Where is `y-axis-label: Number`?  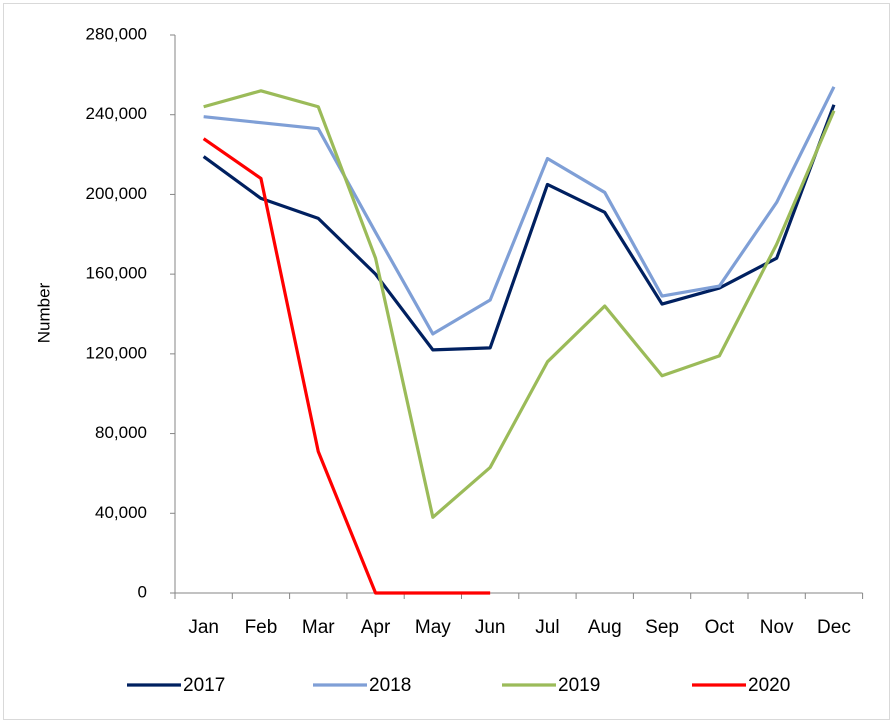
y-axis-label: Number is located at coordinates (43, 312).